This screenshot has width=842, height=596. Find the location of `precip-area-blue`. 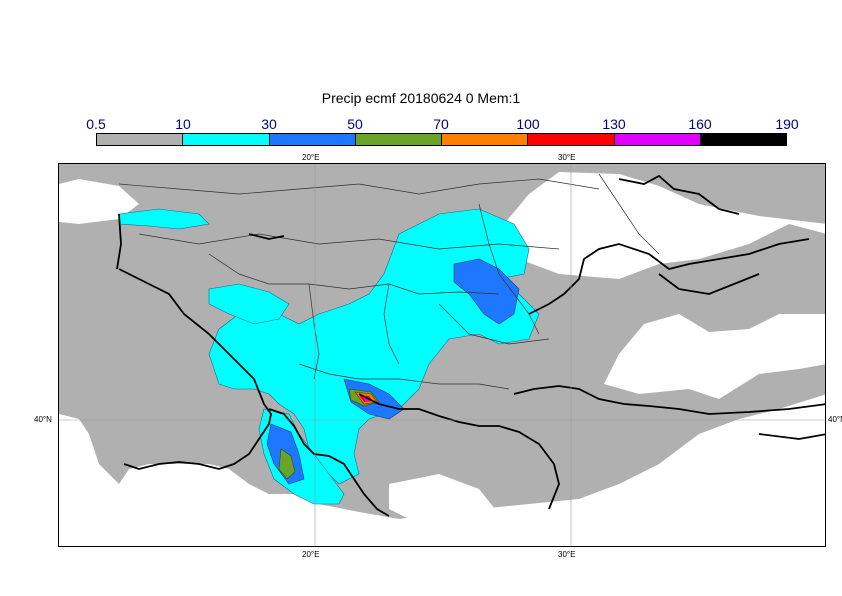

precip-area-blue is located at coordinates (486, 291).